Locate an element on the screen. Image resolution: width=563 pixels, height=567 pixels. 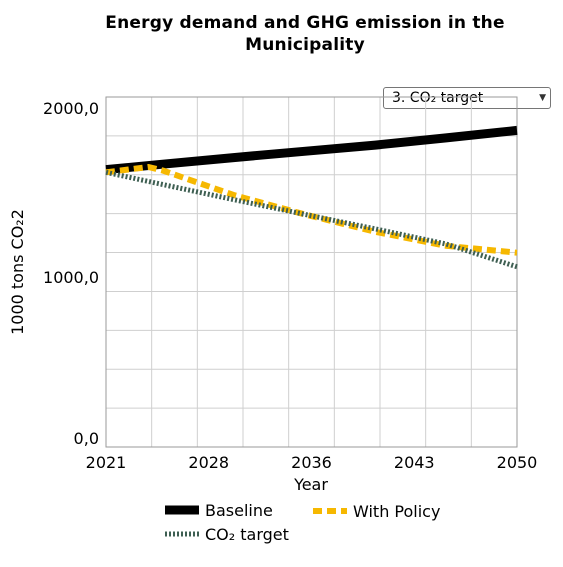
x-axis-tick-labels: 2021 2028 2036 2043 2050 is located at coordinates (312, 462).